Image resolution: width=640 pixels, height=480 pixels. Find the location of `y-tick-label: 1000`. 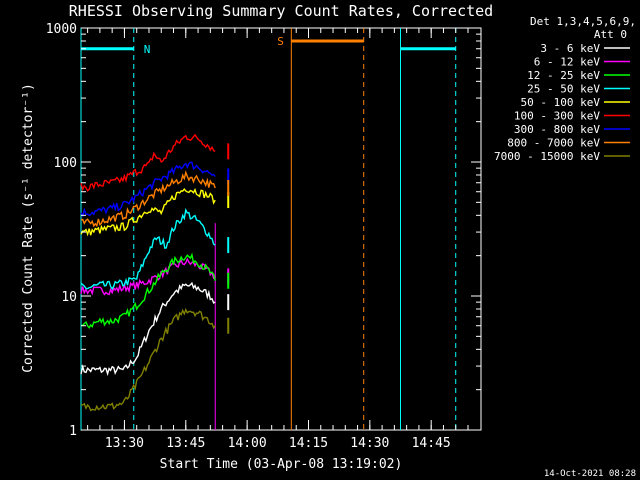

y-tick-label: 1000 is located at coordinates (61, 29).